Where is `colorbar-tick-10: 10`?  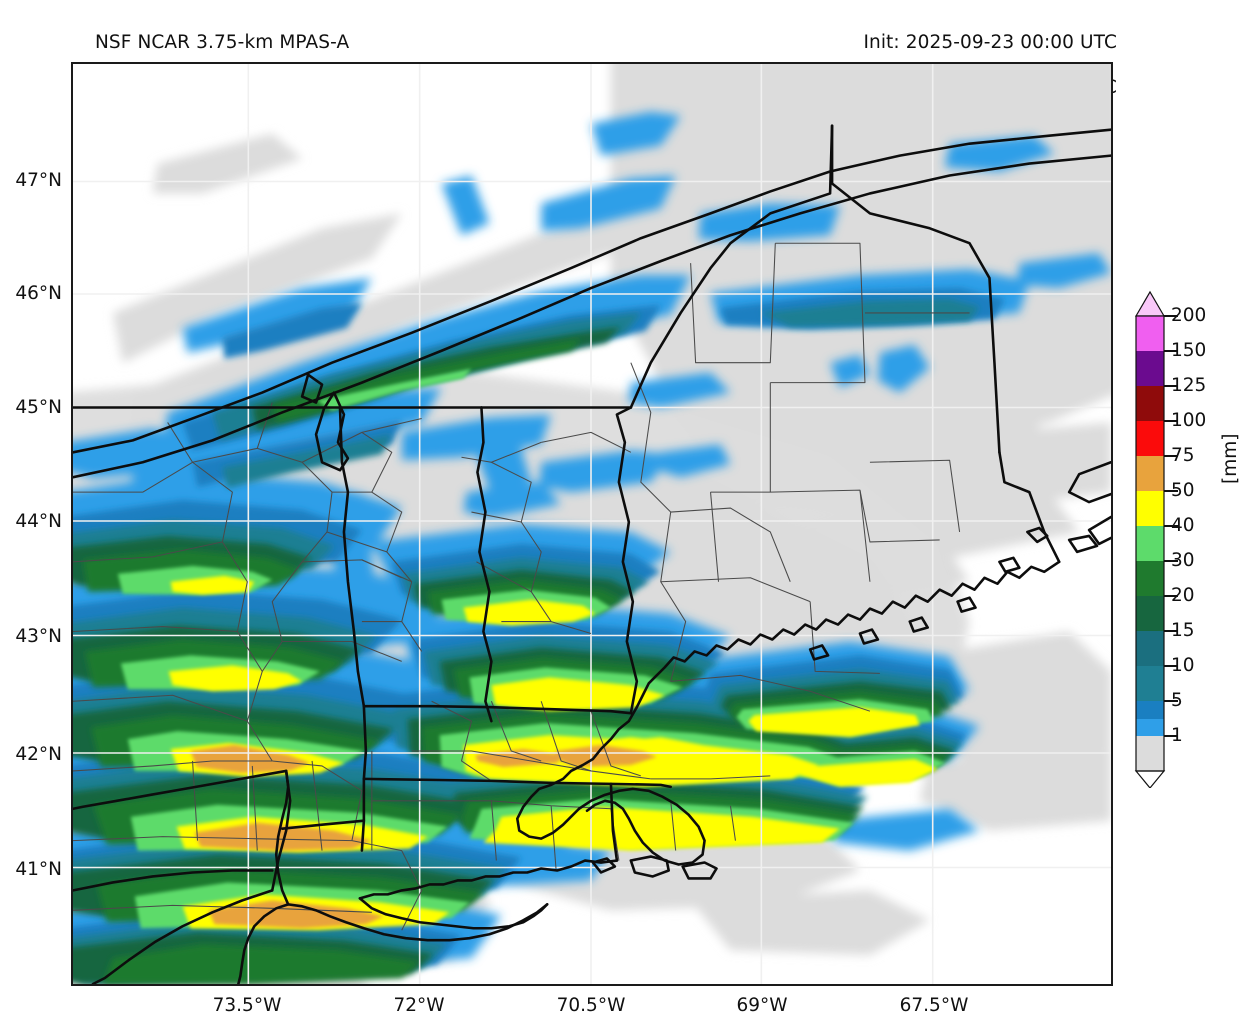 colorbar-tick-10: 10 is located at coordinates (1183, 665).